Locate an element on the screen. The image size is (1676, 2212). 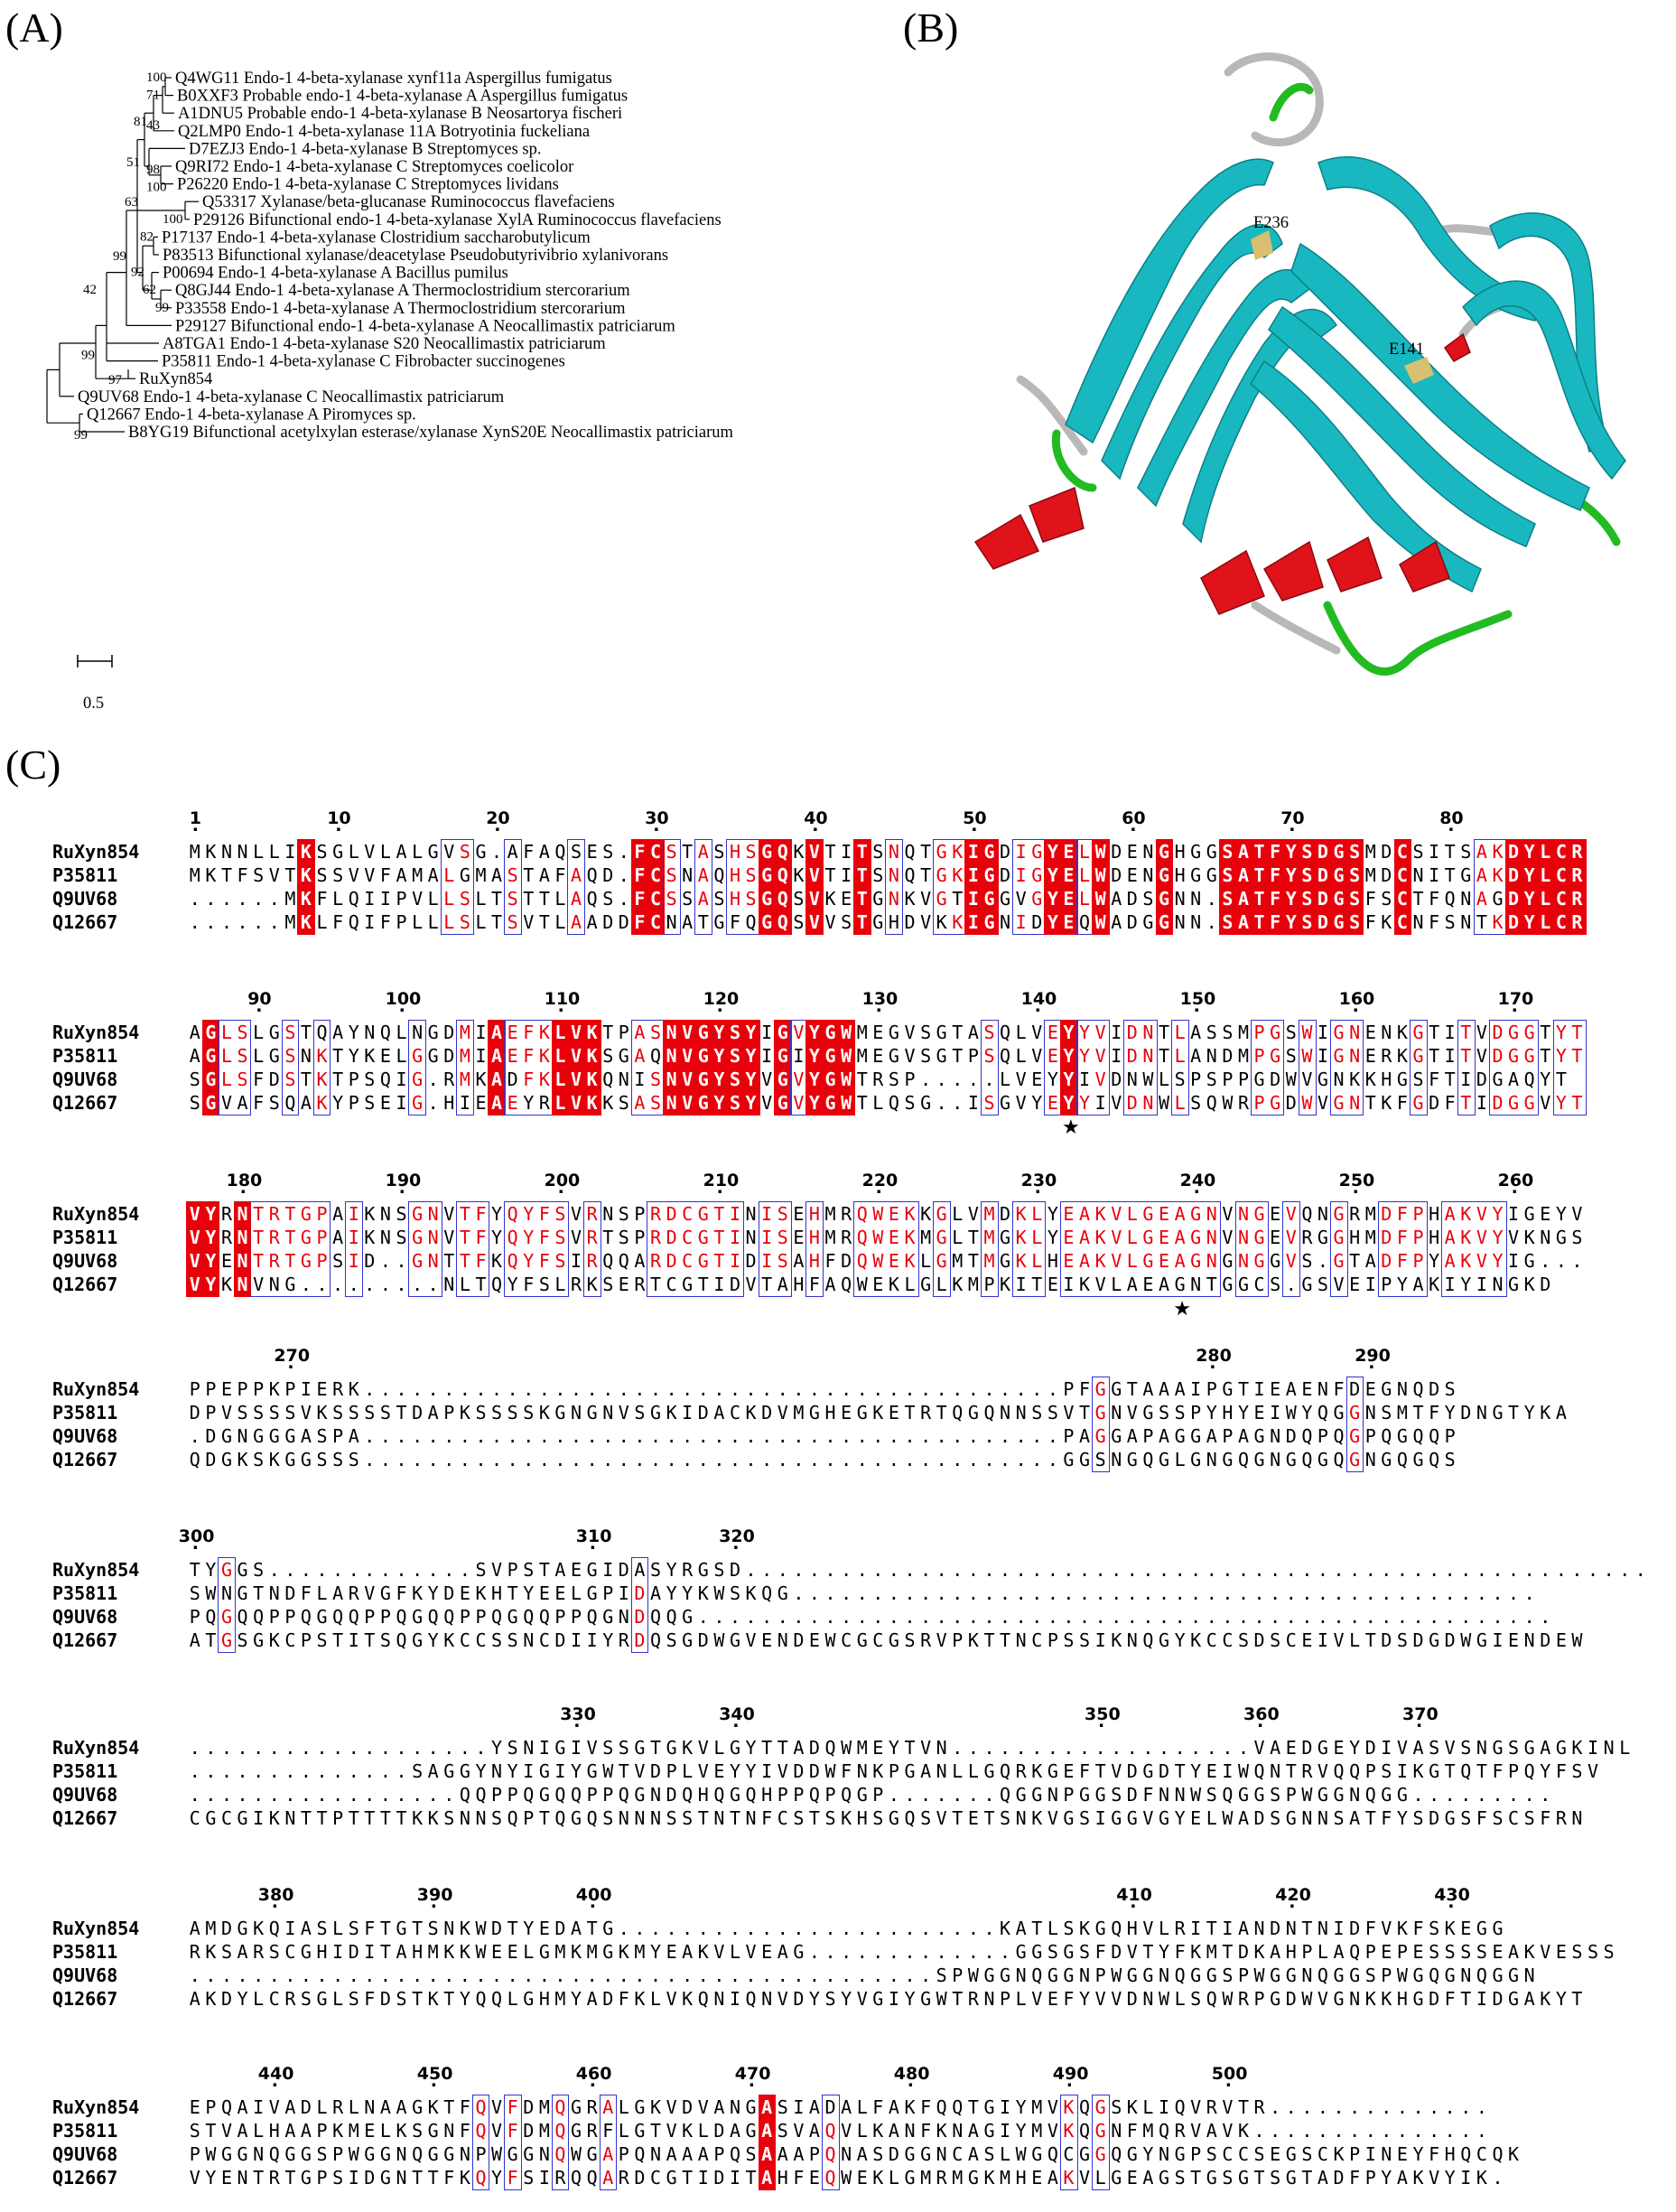
tree-leaf-label: RuXyn854 is located at coordinates (175, 379).